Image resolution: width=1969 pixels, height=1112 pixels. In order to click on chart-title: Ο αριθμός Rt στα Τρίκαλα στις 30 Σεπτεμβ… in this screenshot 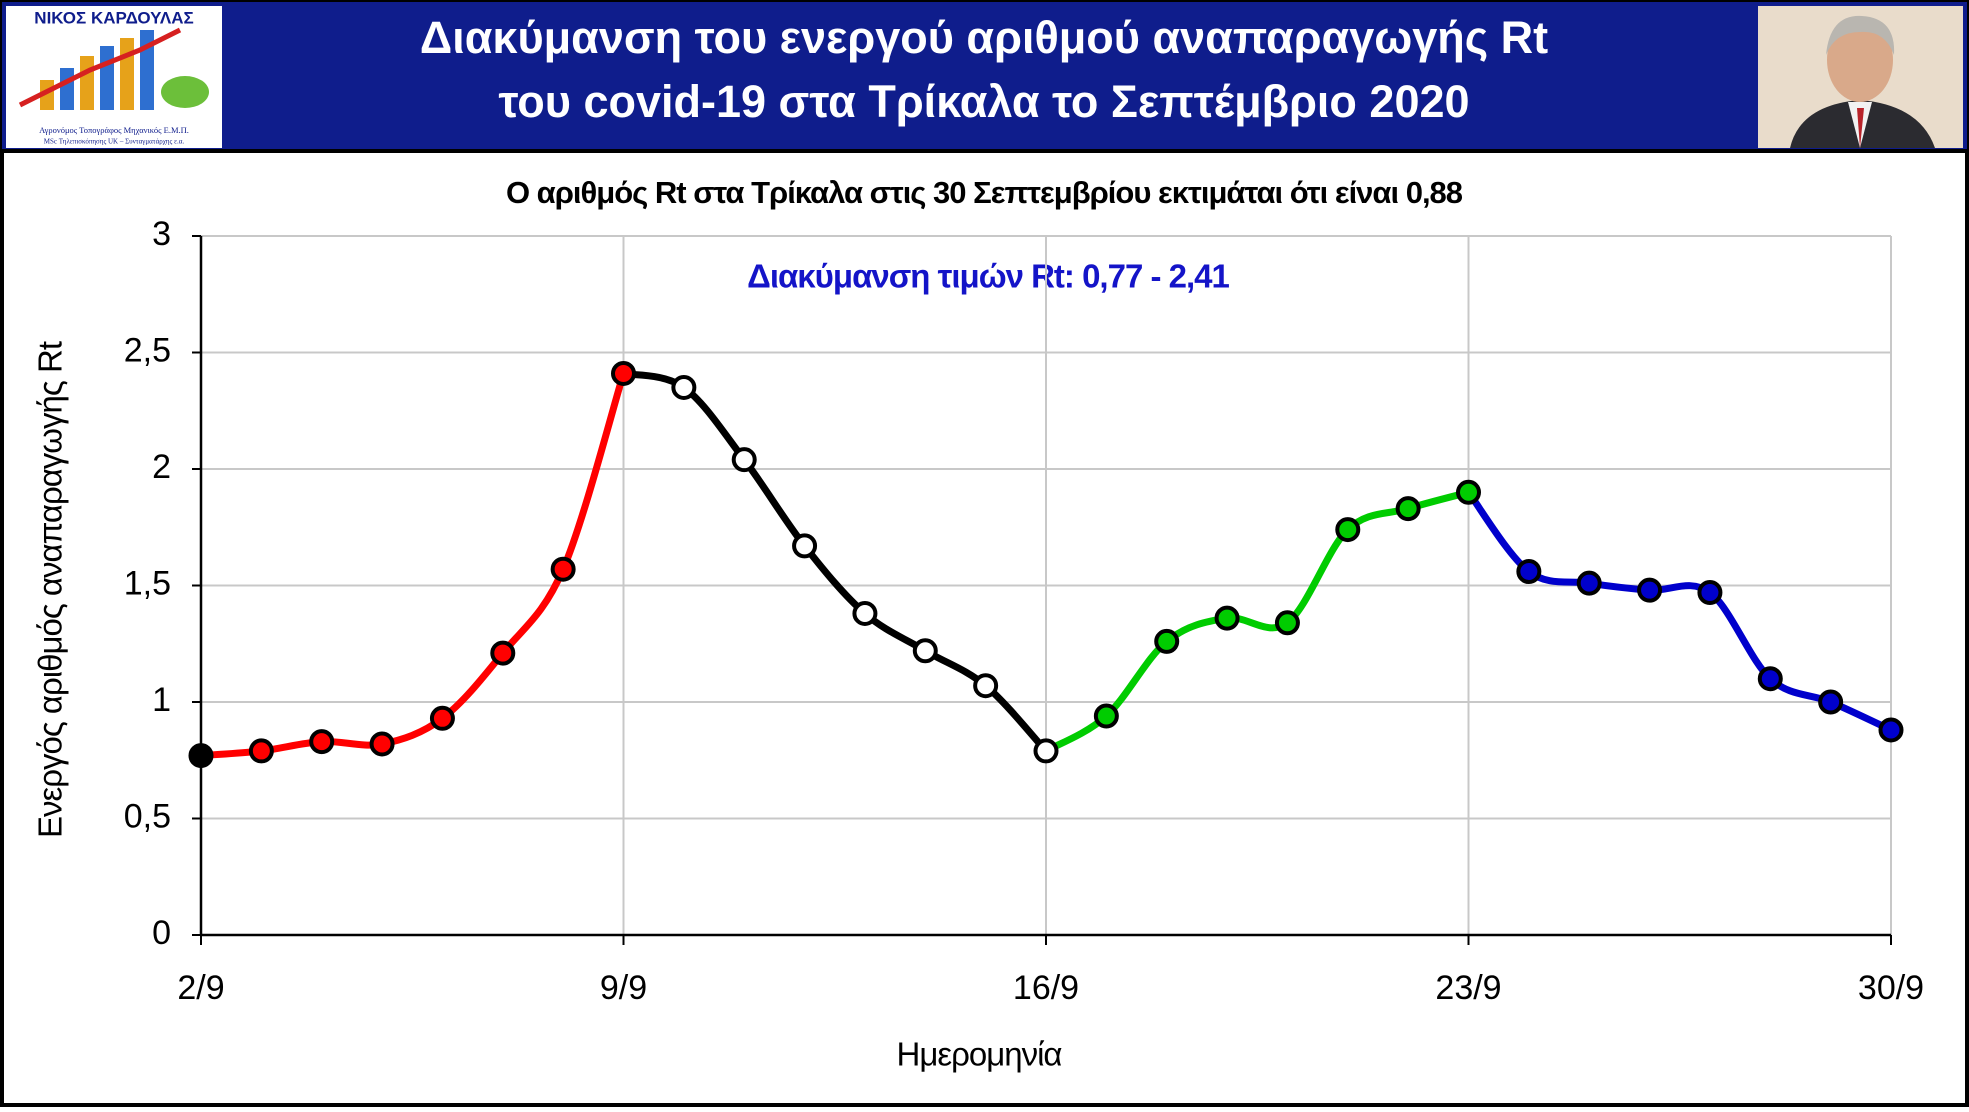, I will do `click(984, 192)`.